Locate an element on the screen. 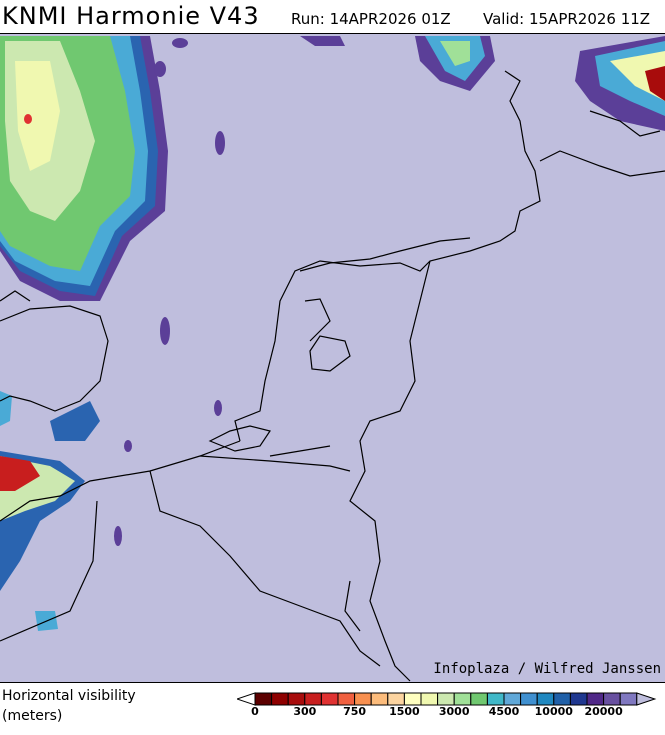 The height and width of the screenshot is (735, 665). fog-region-north is located at coordinates (397, 63).